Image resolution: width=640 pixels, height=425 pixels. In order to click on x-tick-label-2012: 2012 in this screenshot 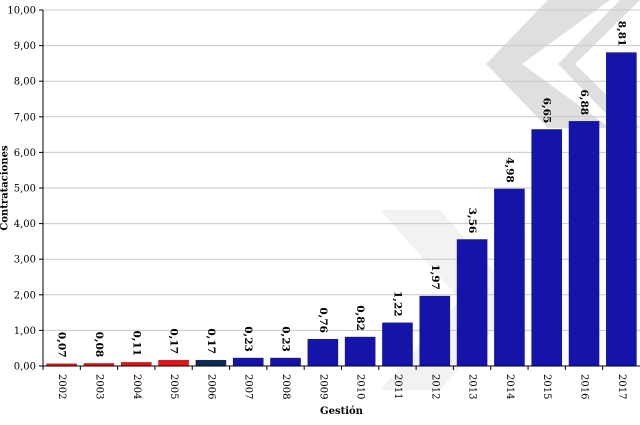, I will do `click(434, 386)`.